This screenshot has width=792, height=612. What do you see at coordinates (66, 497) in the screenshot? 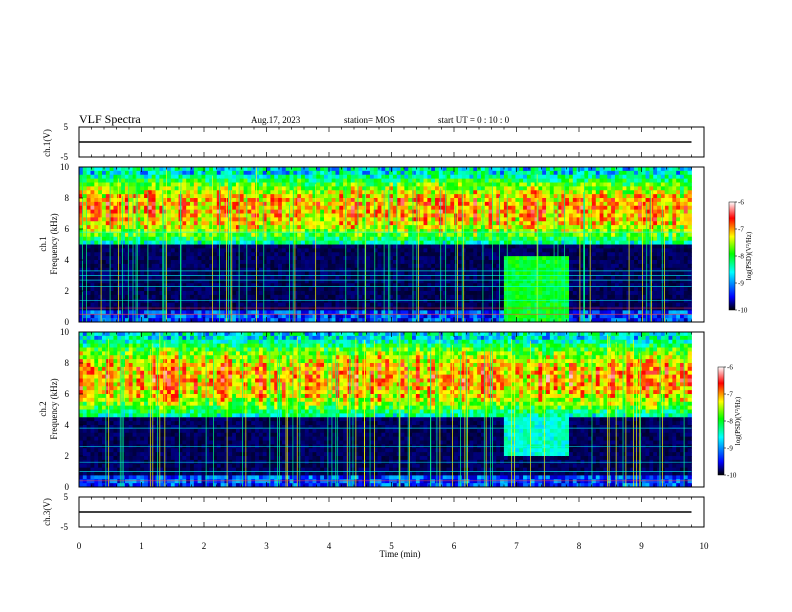
I see `ch3-ytick-top: 5` at bounding box center [66, 497].